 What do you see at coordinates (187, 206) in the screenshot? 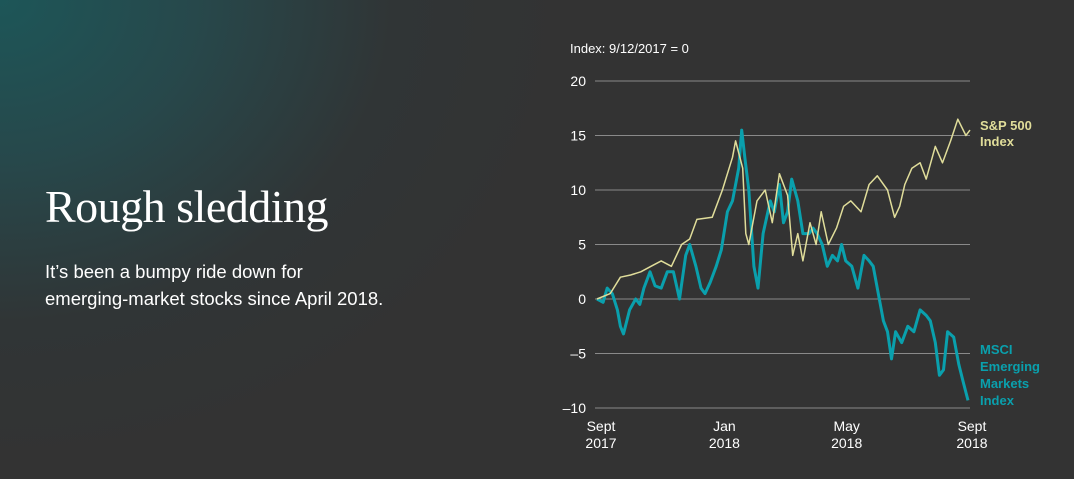
I see `page-title: Rough sledding` at bounding box center [187, 206].